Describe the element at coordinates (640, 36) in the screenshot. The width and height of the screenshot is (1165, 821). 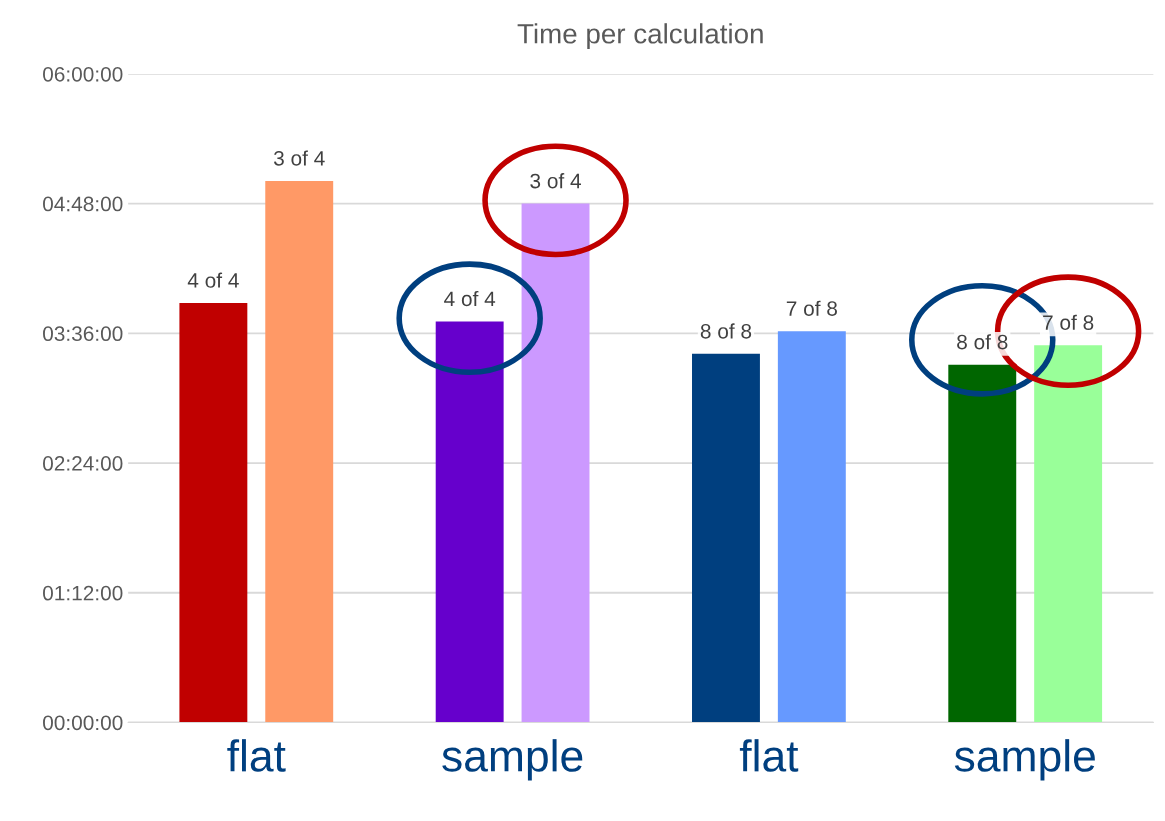
I see `chart-title: Time per calculation` at that location.